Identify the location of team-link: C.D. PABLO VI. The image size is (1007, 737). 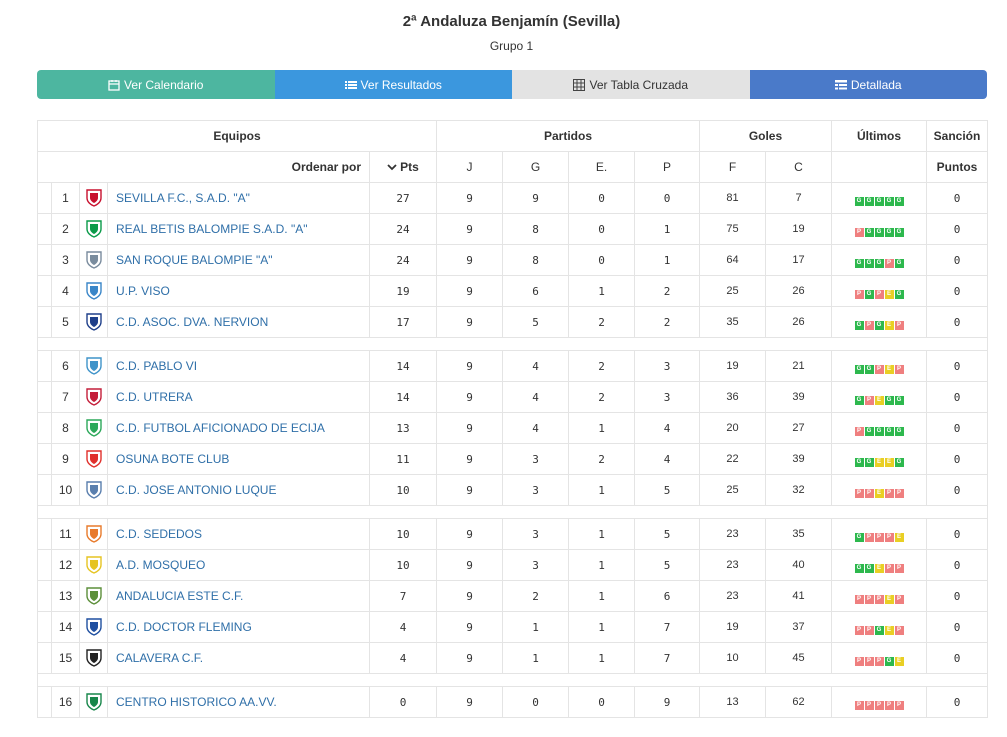
(157, 366).